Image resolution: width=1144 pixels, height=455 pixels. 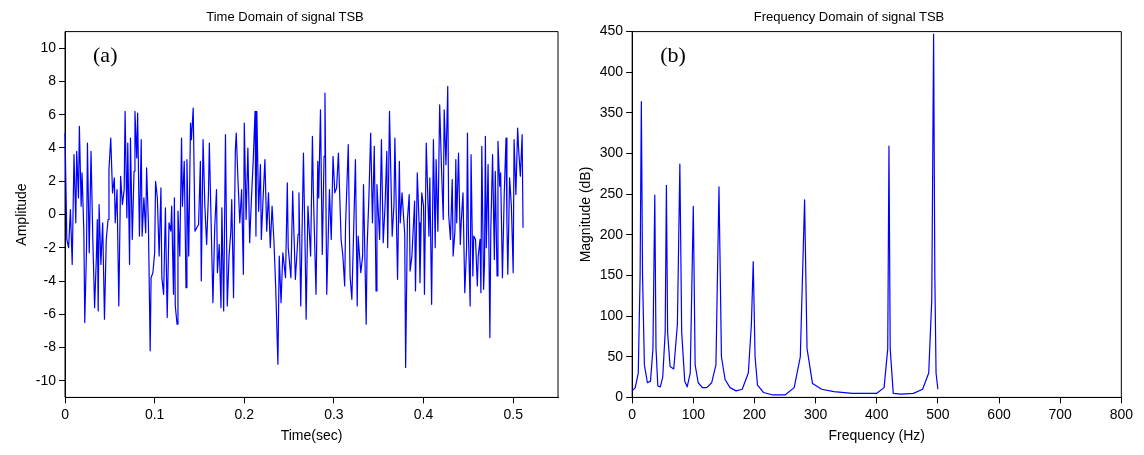 I want to click on y-tick-label: 100, so click(x=611, y=314).